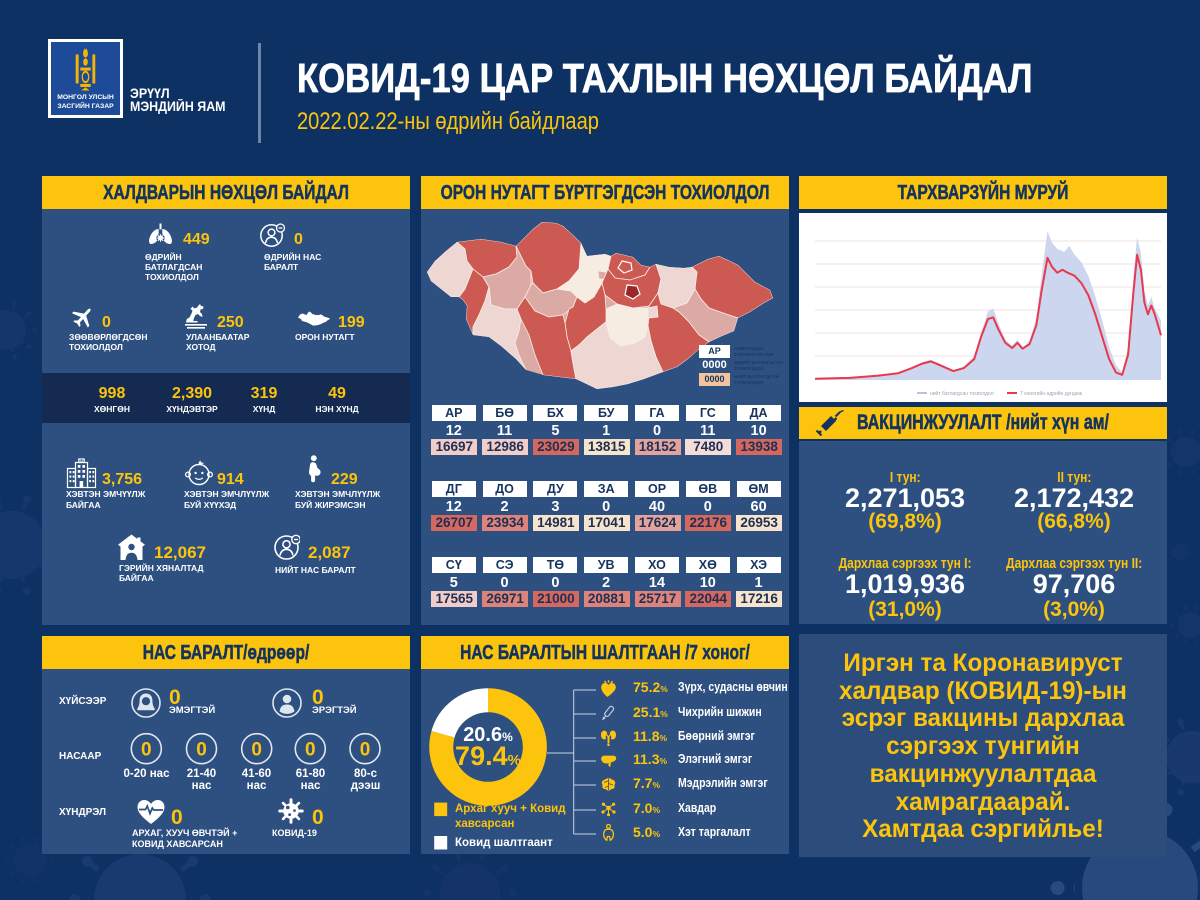  Describe the element at coordinates (488, 735) in the screenshot. I see `svg-text: 20.6%` at that location.